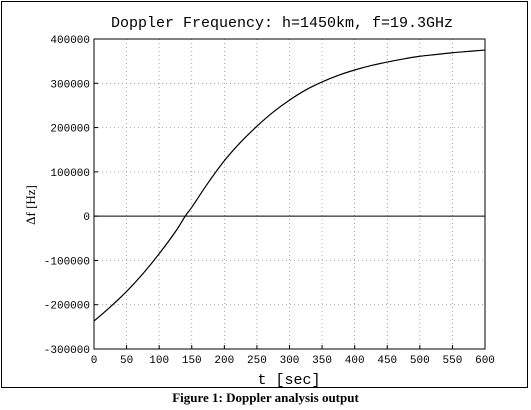 The image size is (531, 410). What do you see at coordinates (70, 41) in the screenshot?
I see `y-tick-label: 400000` at bounding box center [70, 41].